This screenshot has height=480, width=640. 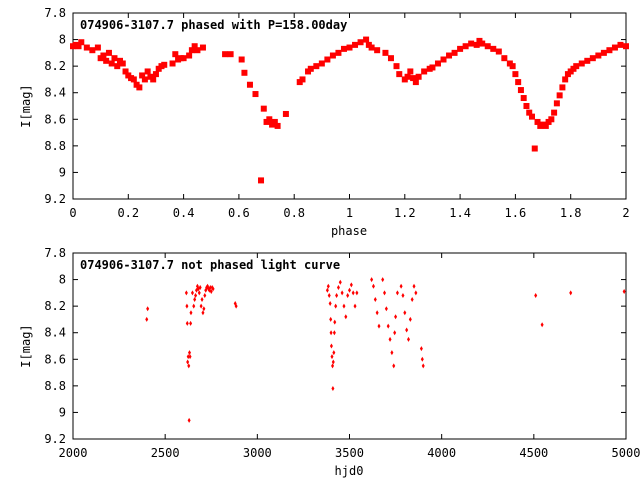 What do you see at coordinates (62, 412) in the screenshot?
I see `unphased-y-tick-label: 9` at bounding box center [62, 412].